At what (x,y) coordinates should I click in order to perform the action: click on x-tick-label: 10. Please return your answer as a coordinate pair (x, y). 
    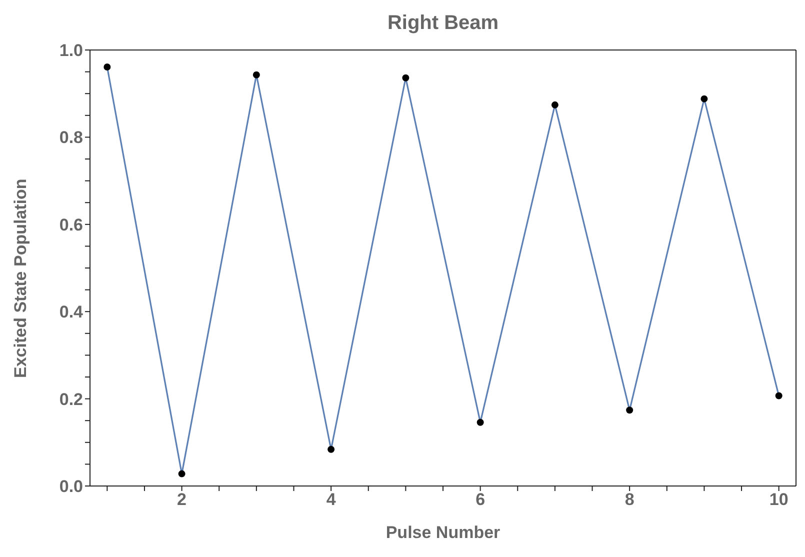
    Looking at the image, I should click on (778, 500).